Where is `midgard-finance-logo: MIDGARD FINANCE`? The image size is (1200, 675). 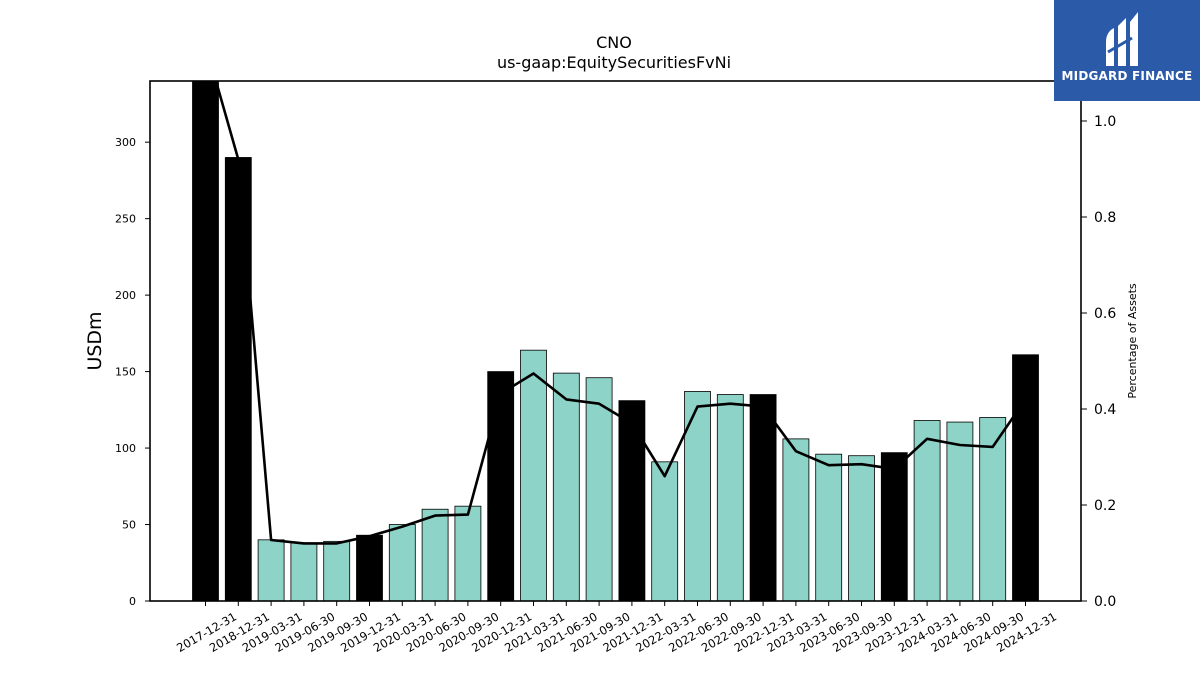
midgard-finance-logo: MIDGARD FINANCE is located at coordinates (1127, 50).